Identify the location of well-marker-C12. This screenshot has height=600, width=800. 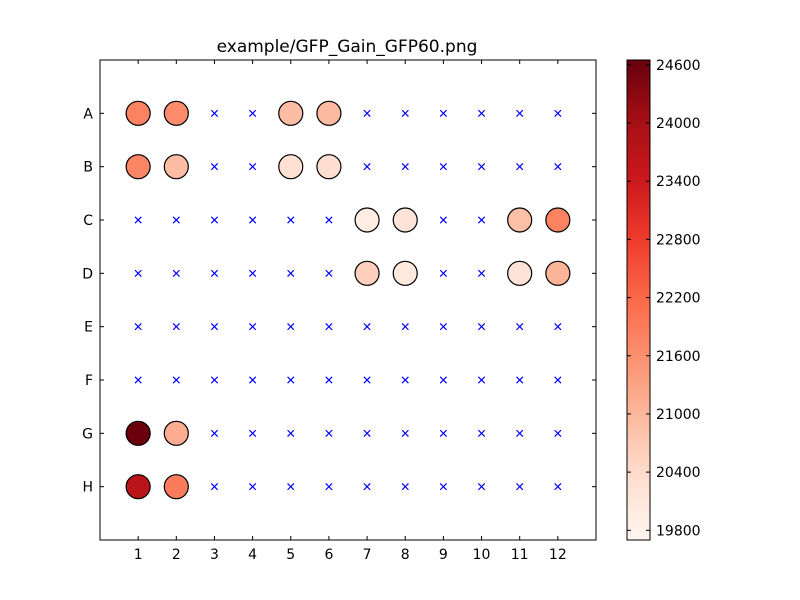
(558, 220).